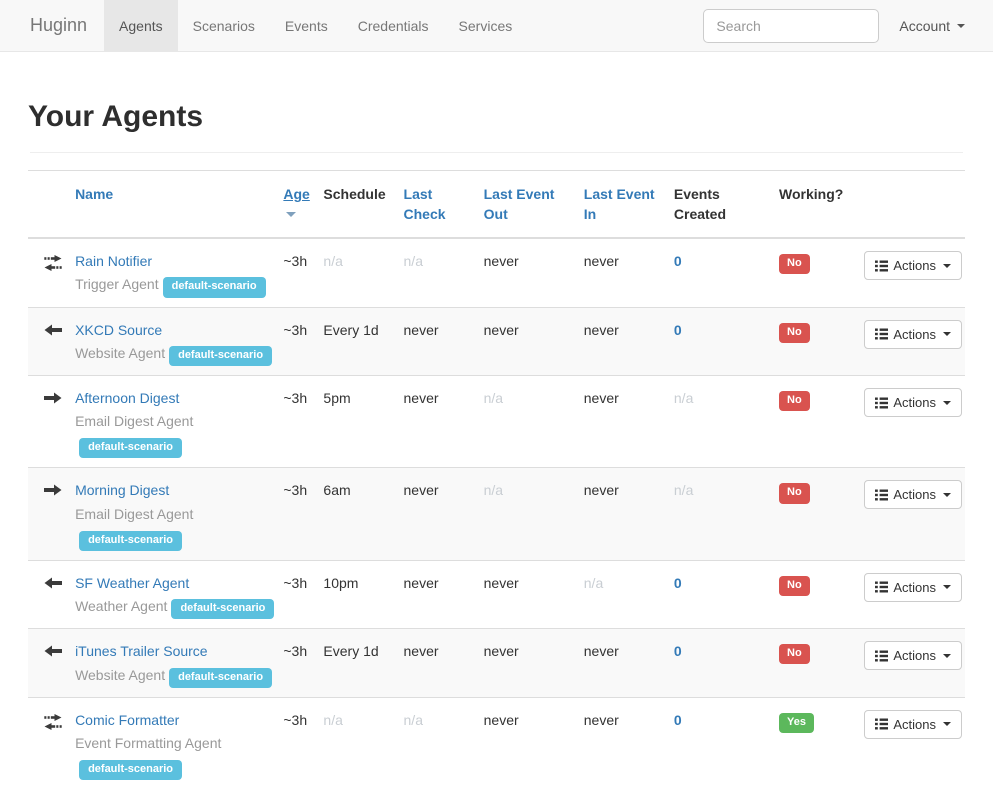 This screenshot has height=789, width=993. What do you see at coordinates (519, 204) in the screenshot?
I see `sort-by-last-event-out: Last Event Out` at bounding box center [519, 204].